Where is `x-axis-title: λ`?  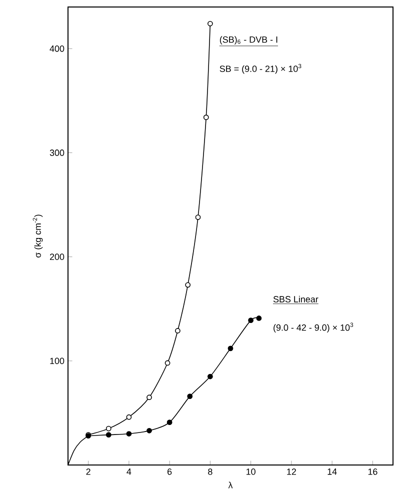 x-axis-title: λ is located at coordinates (230, 485).